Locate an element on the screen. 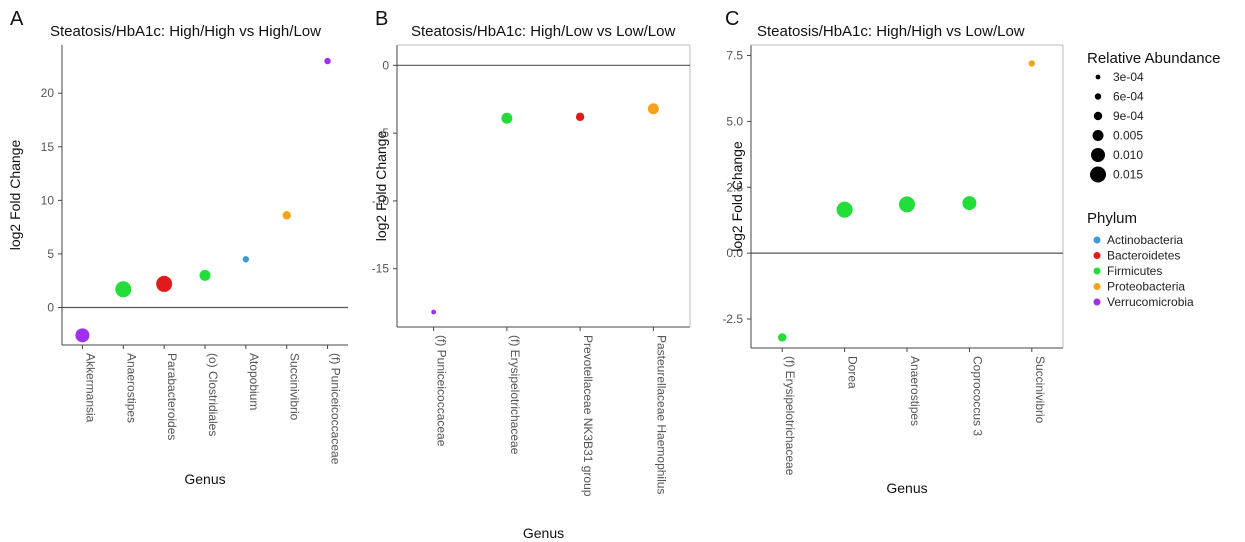 Image resolution: width=1245 pixels, height=542 pixels. legend-size-label: 0.015 is located at coordinates (1128, 175).